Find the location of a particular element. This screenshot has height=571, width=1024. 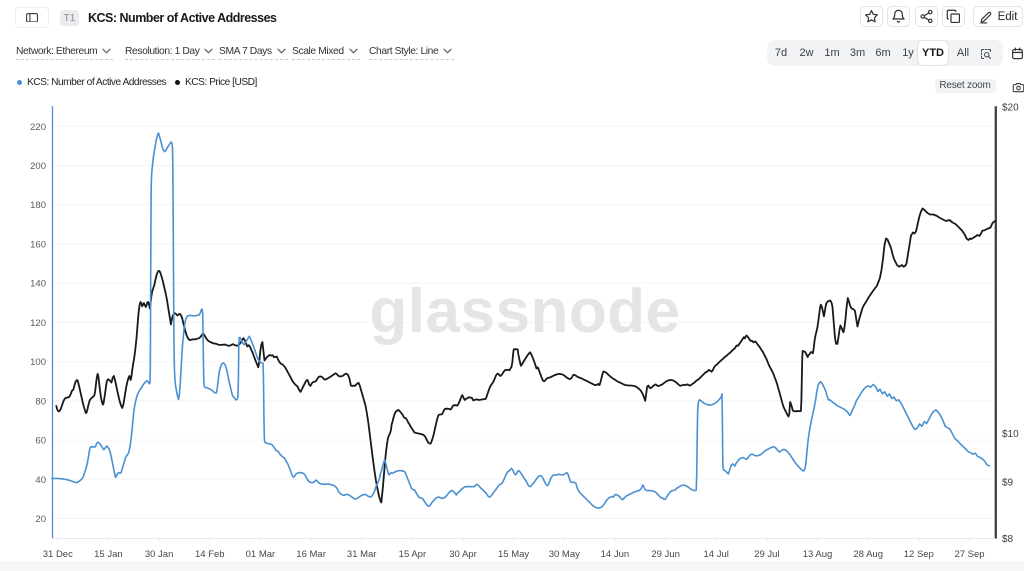

svg-text: 20 is located at coordinates (40, 519).